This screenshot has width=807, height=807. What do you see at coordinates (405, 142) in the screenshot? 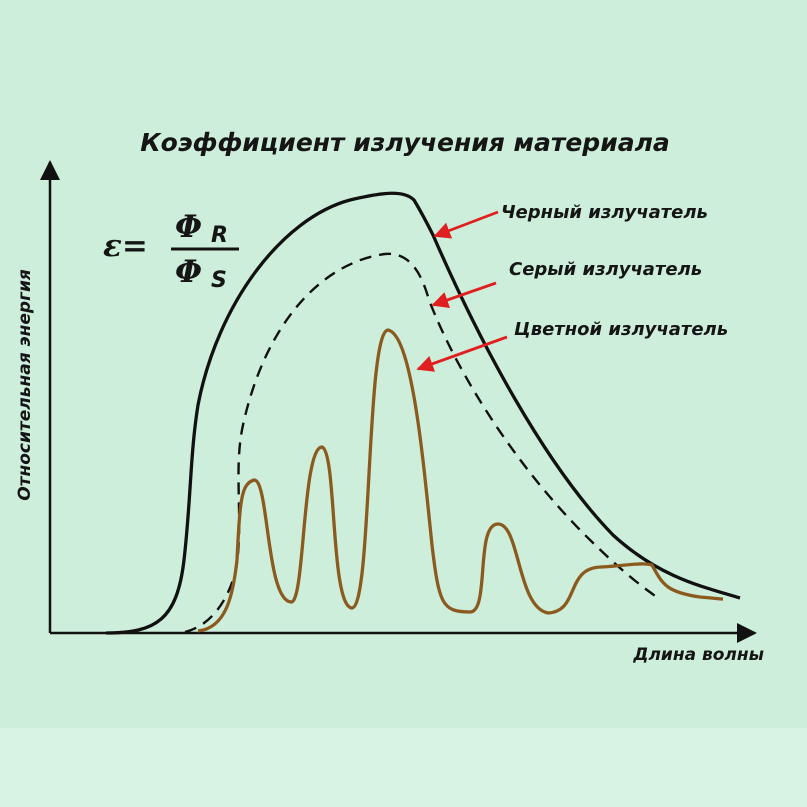
I see `diagram-title: Коэффициент излучения материала` at bounding box center [405, 142].